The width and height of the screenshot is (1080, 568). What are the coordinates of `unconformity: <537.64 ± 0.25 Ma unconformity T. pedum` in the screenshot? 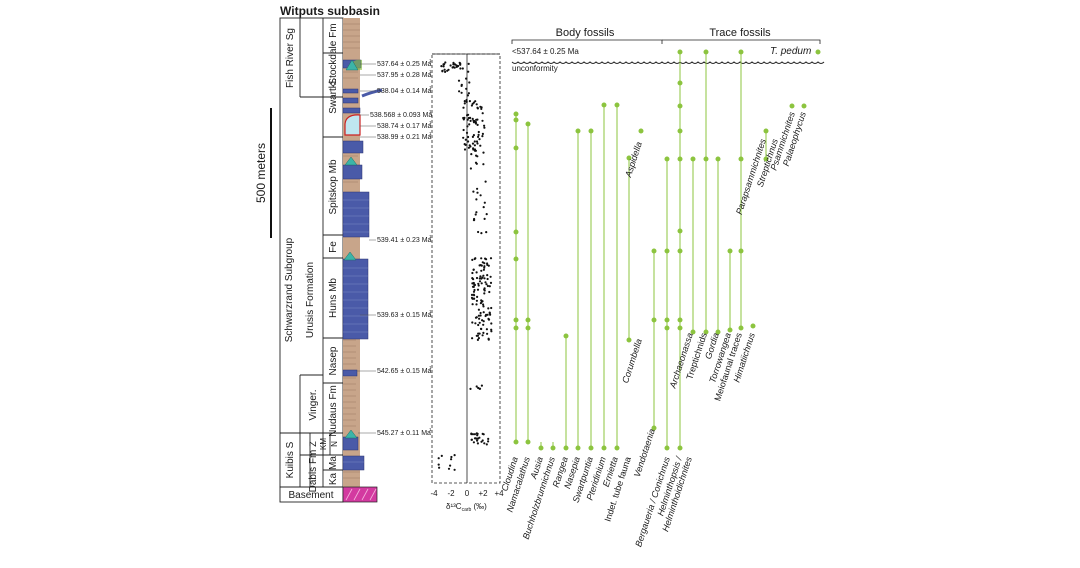 It's located at (668, 59).